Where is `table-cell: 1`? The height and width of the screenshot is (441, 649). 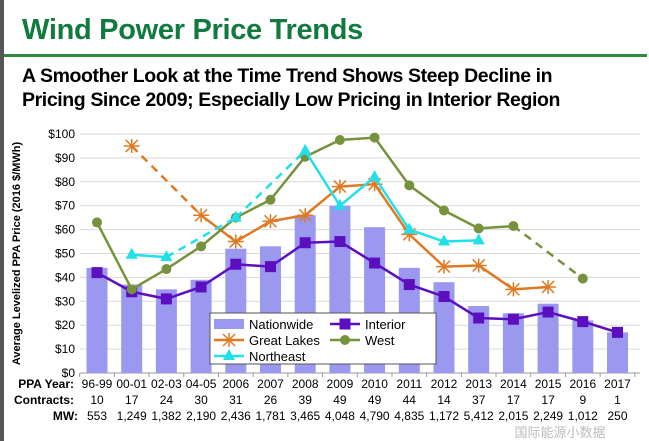
table-cell: 1 is located at coordinates (617, 400).